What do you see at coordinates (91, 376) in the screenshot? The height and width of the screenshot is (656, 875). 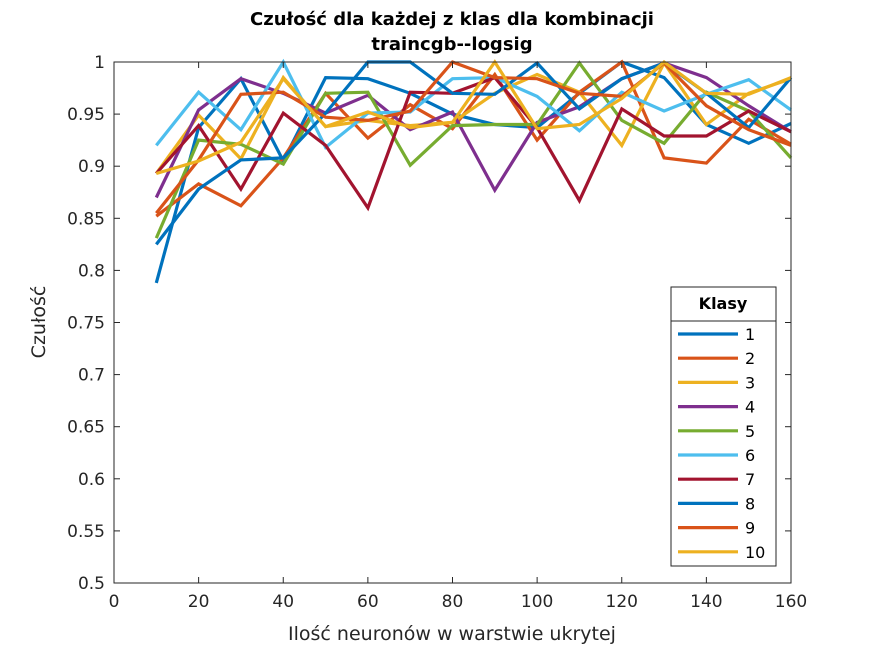 I see `y-tick-label: 0.7` at bounding box center [91, 376].